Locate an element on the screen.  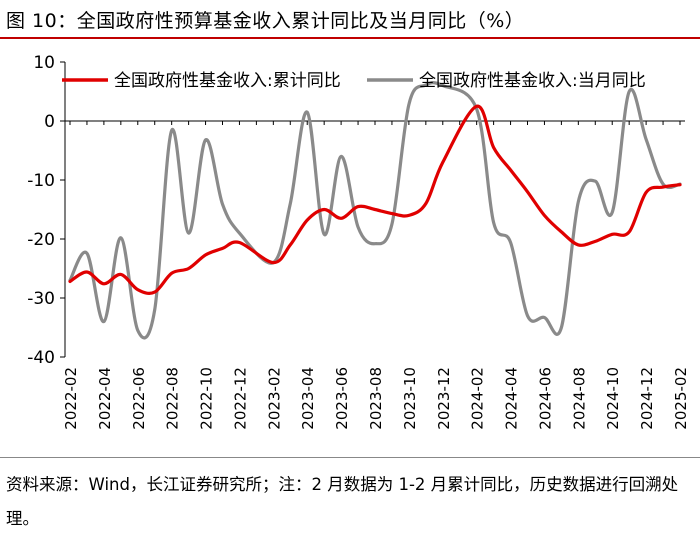
y-axis: 10 0 -10 -20 -30 -40 is located at coordinates (46, 210).